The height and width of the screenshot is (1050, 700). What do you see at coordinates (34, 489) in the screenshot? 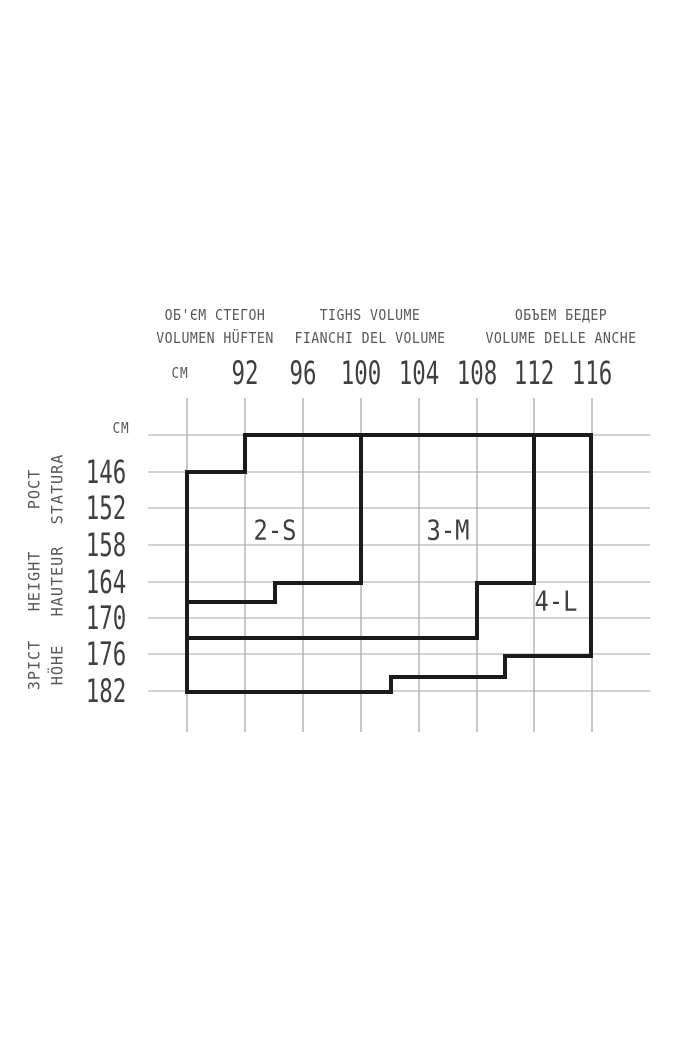
I see `side-label-1a: РОСТ` at bounding box center [34, 489].